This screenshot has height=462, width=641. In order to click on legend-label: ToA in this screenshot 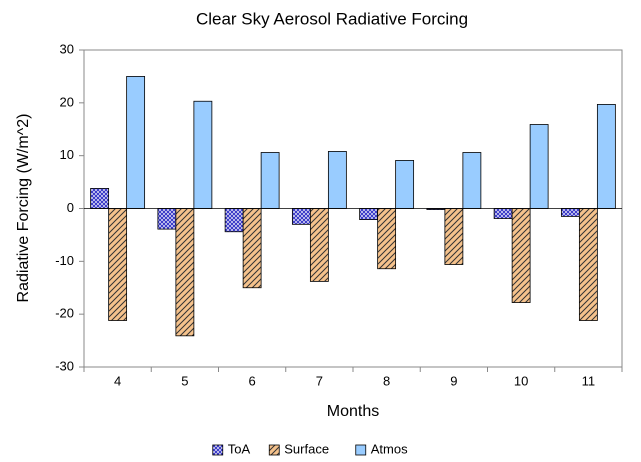, I will do `click(239, 448)`.